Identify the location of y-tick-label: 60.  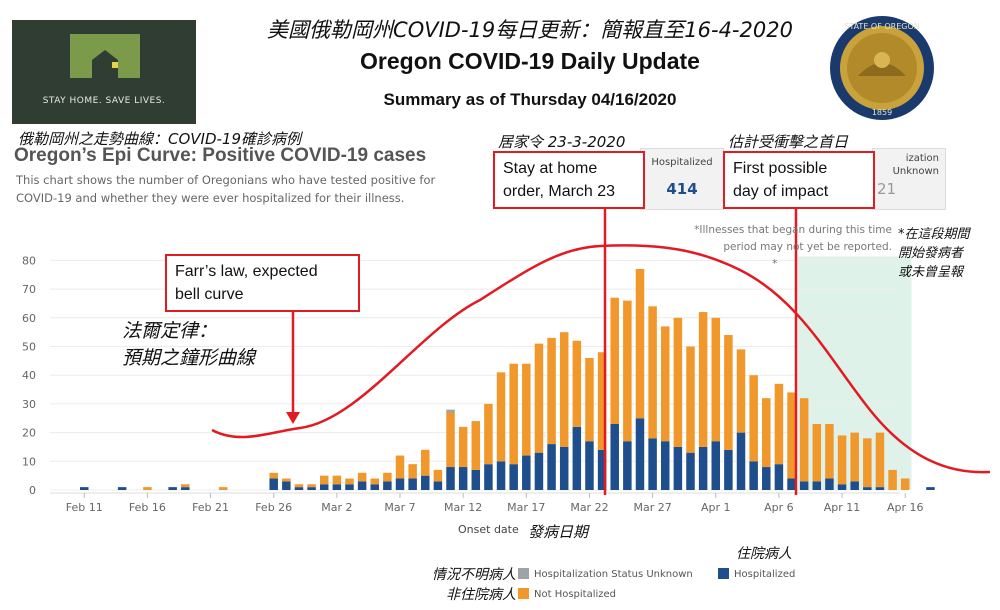
(29, 318).